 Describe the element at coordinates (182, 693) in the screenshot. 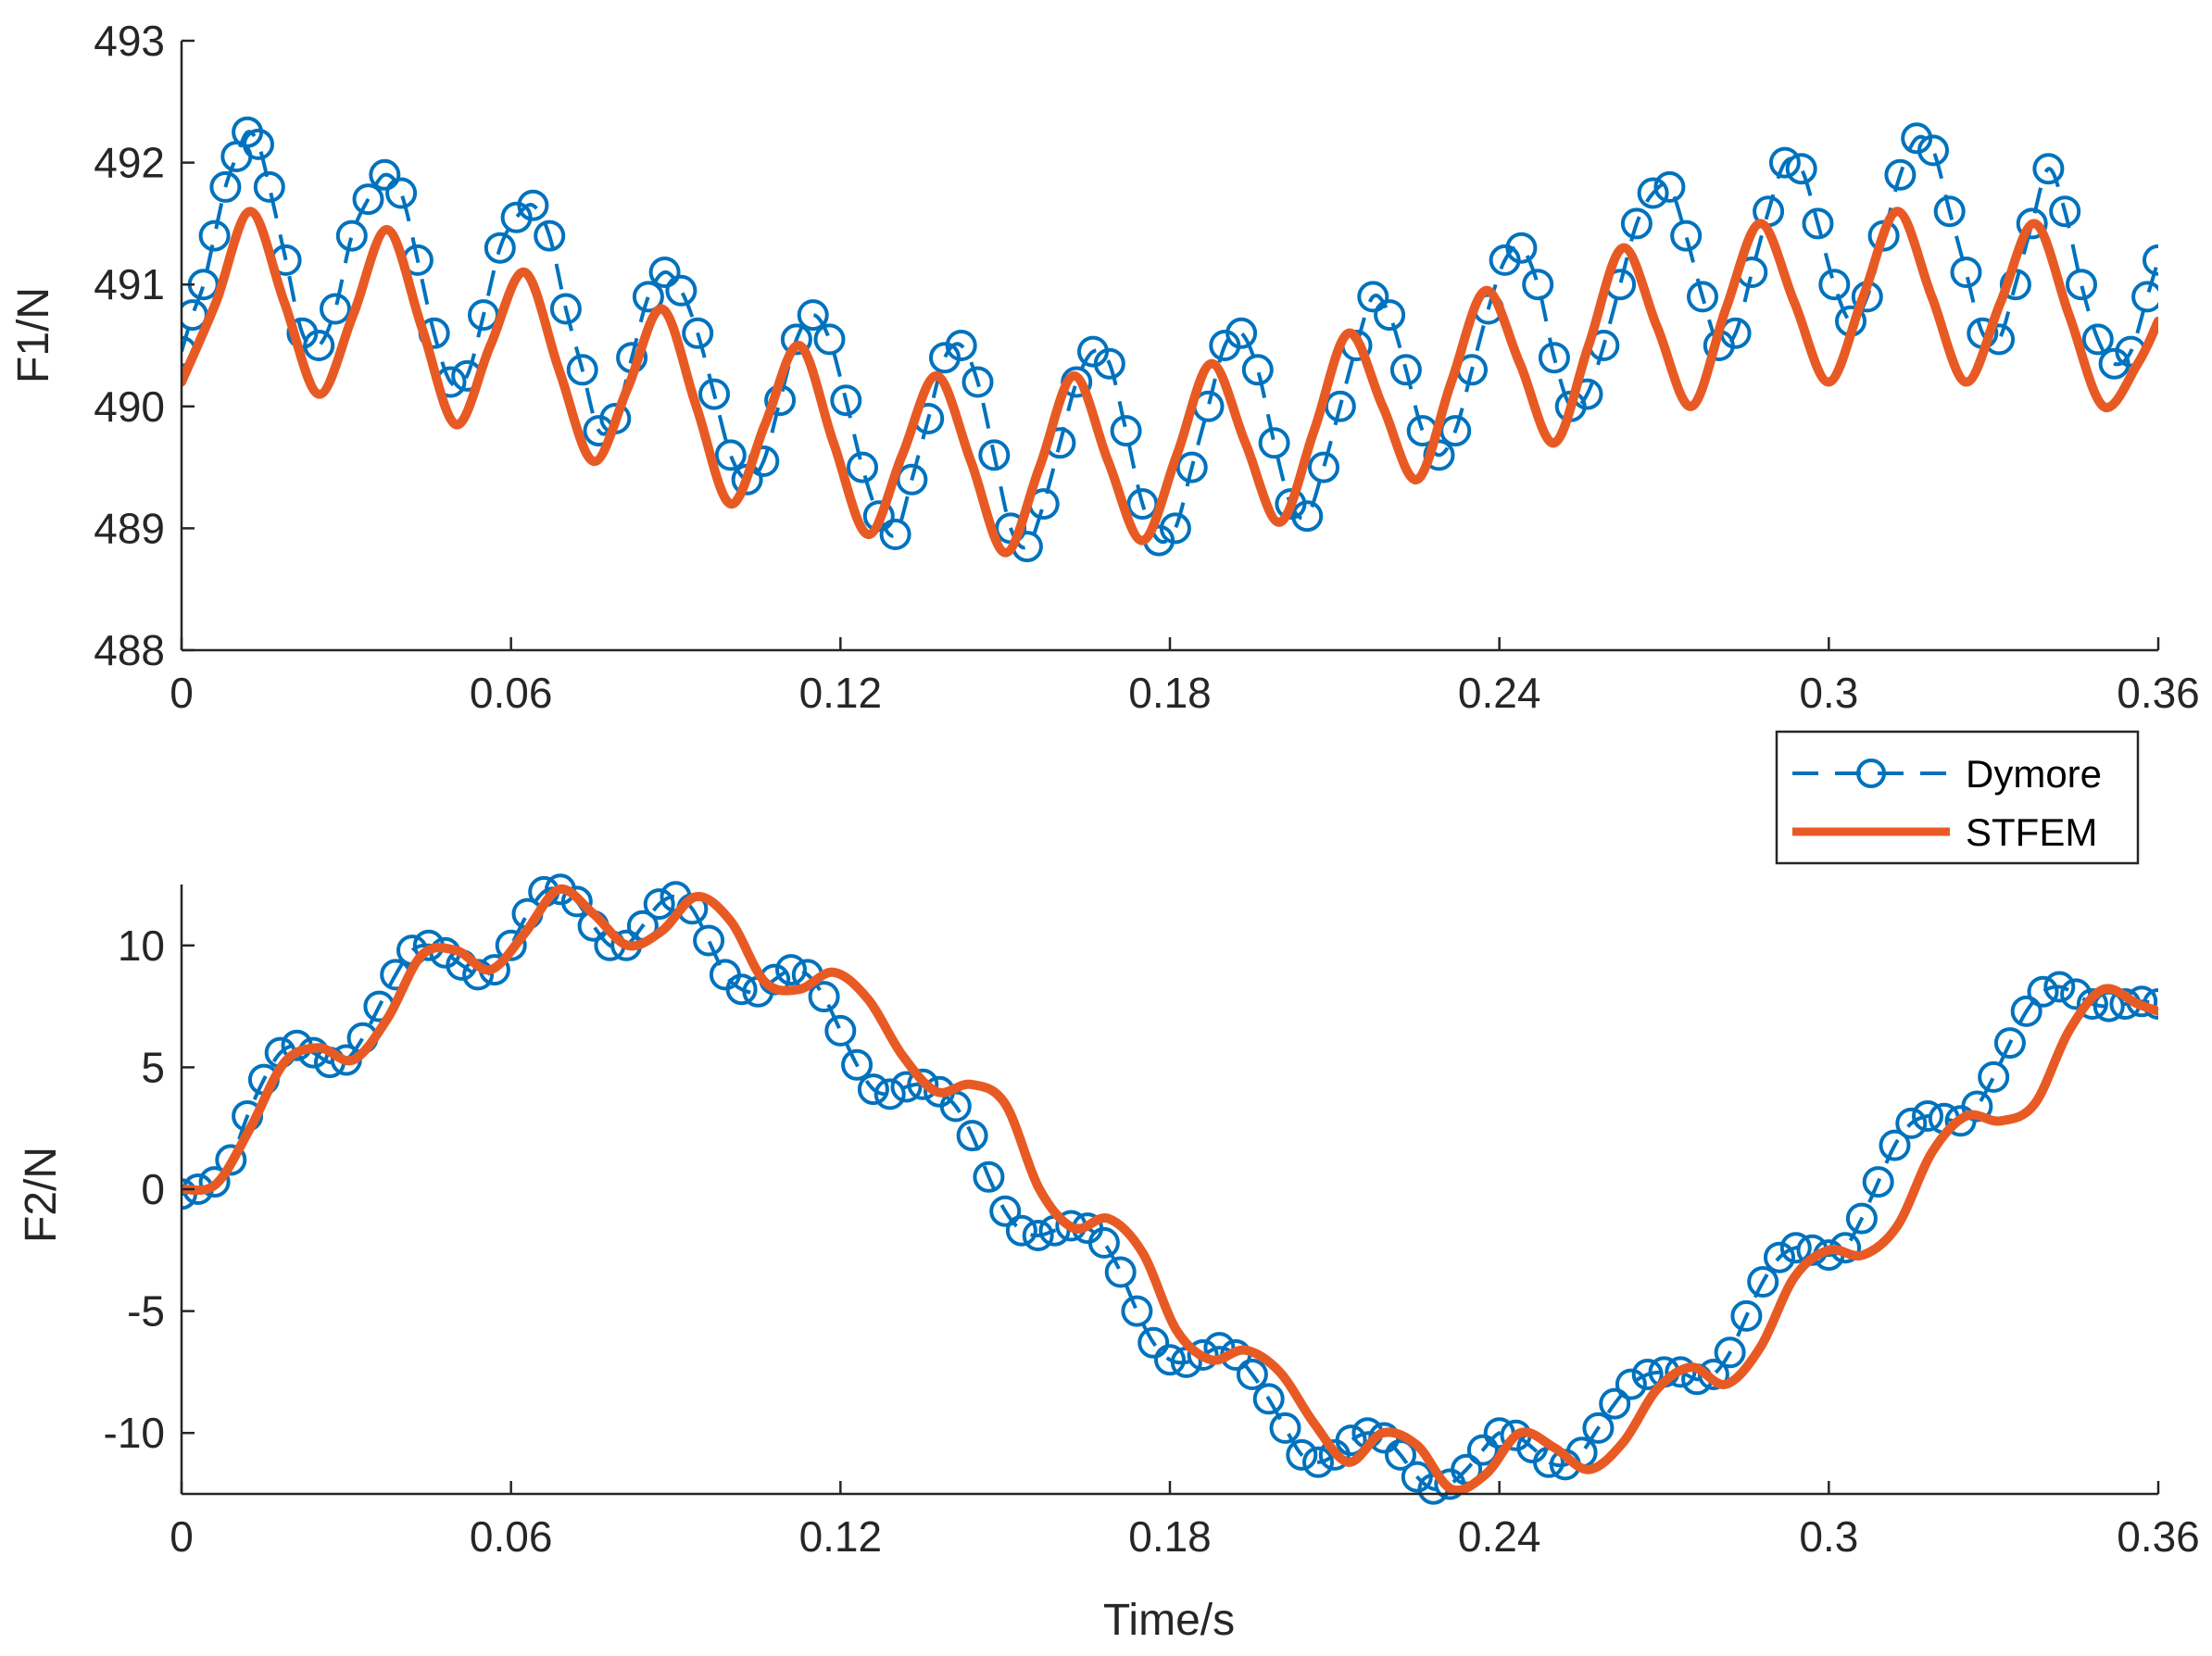

I see `f1-x-tick-label: 0` at that location.